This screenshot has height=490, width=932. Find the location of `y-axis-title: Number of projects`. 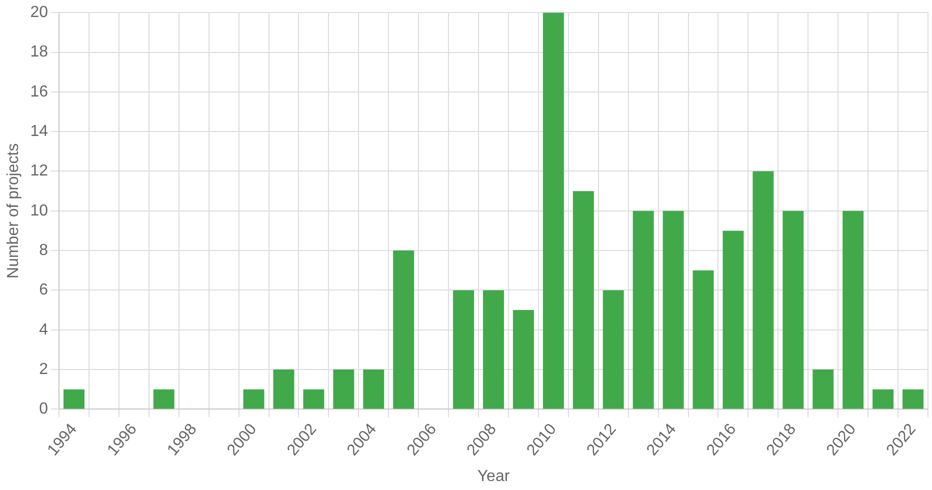

y-axis-title: Number of projects is located at coordinates (13, 210).